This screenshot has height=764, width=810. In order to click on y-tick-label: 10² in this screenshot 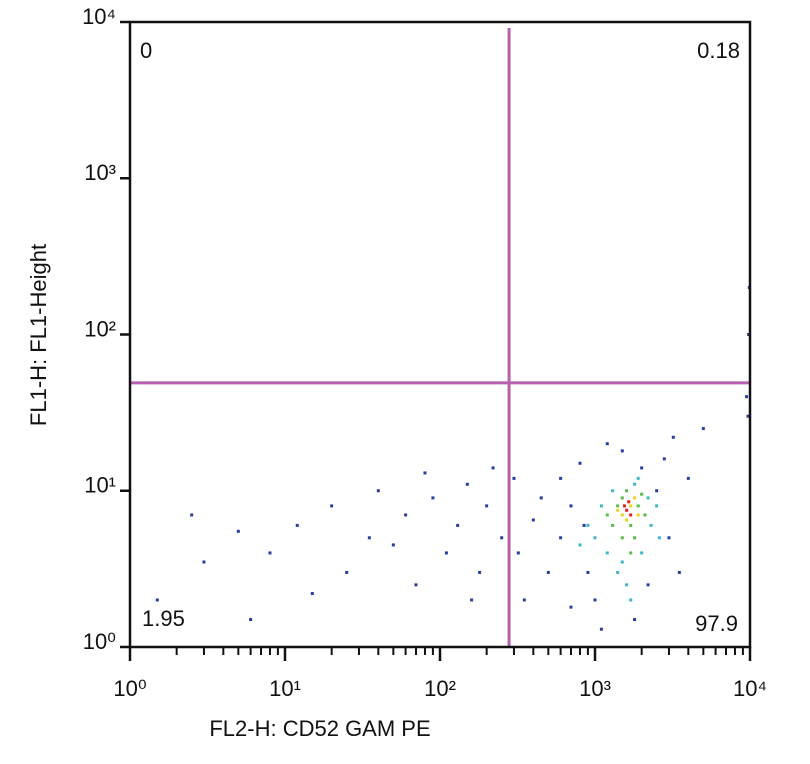, I will do `click(100, 328)`.